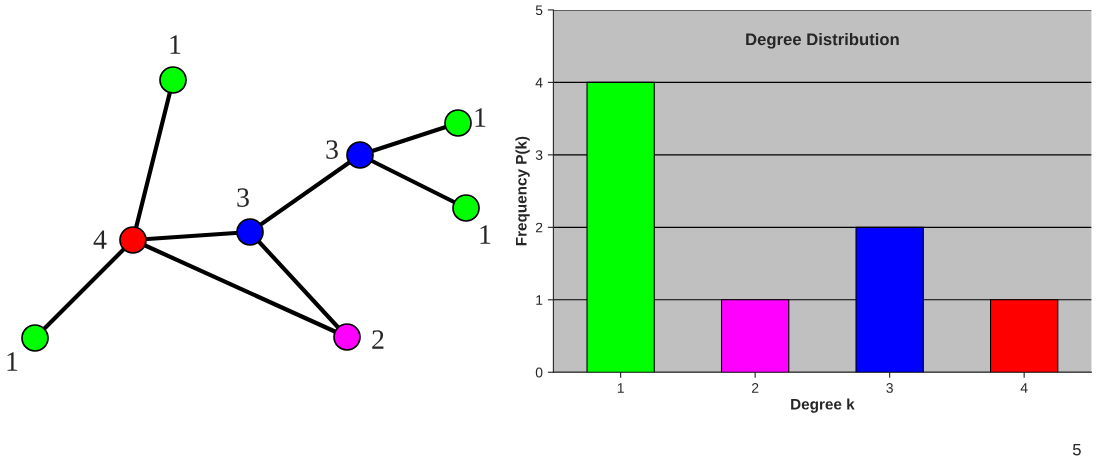 The image size is (1098, 473). What do you see at coordinates (378, 339) in the screenshot?
I see `text: 2` at bounding box center [378, 339].